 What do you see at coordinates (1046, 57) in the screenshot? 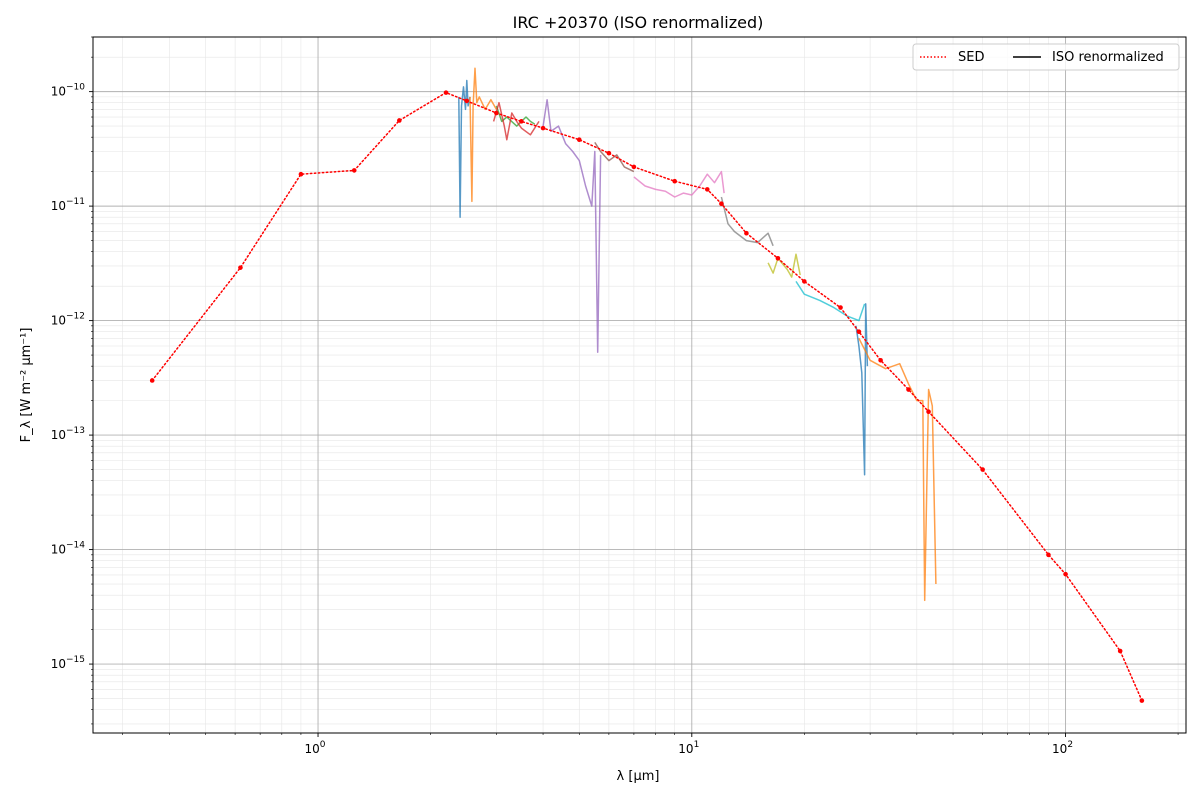
I see `legend: SED ISO renormalized` at bounding box center [1046, 57].